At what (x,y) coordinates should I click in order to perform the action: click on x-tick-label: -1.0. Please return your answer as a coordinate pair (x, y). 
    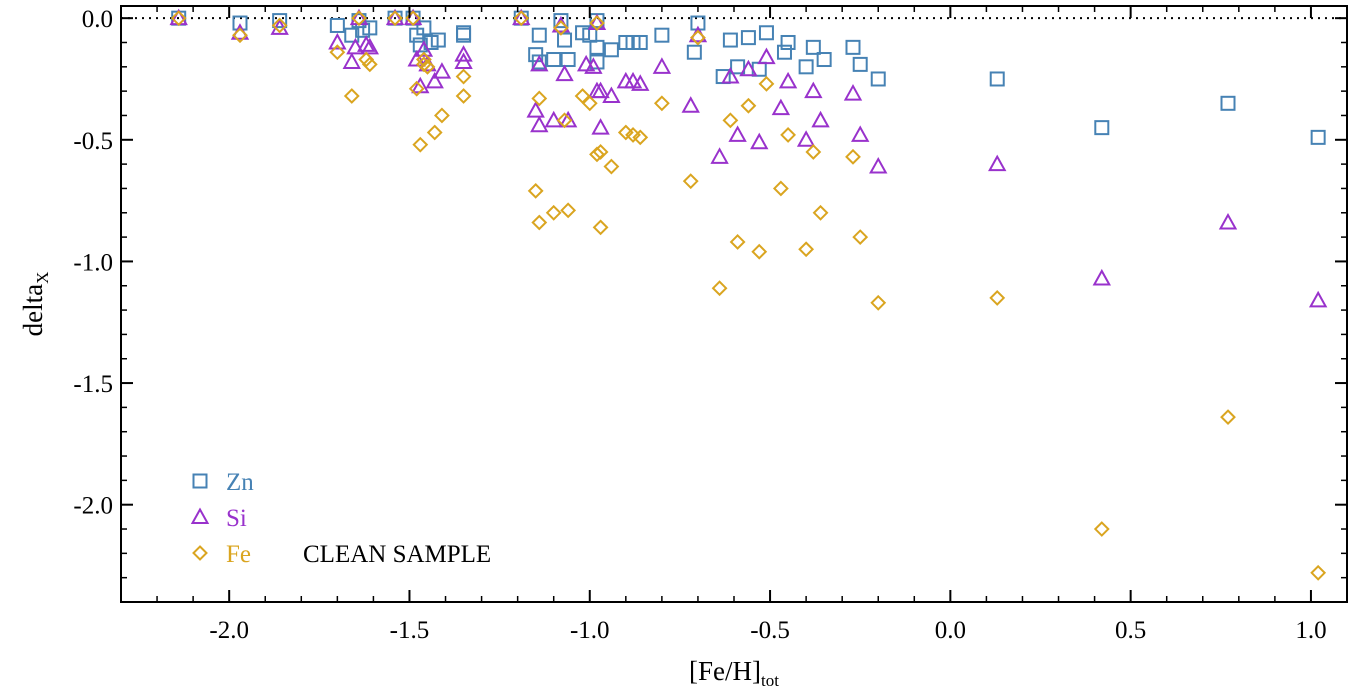
    Looking at the image, I should click on (590, 630).